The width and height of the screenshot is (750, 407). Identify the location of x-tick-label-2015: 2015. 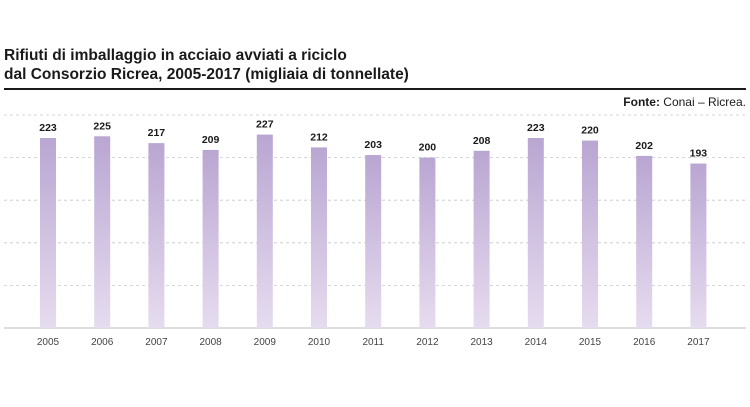
(590, 342).